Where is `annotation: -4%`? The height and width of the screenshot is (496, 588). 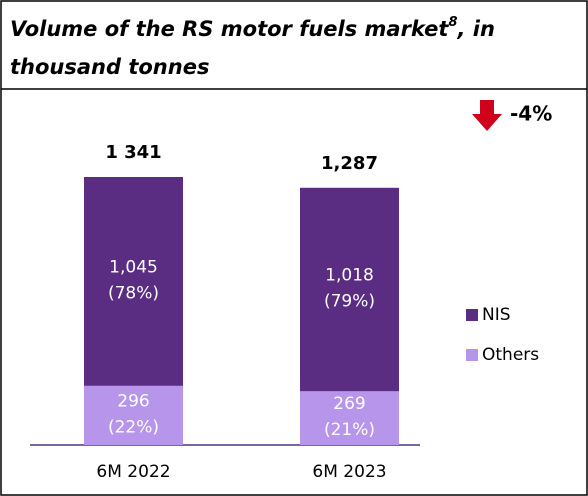 annotation: -4% is located at coordinates (531, 114).